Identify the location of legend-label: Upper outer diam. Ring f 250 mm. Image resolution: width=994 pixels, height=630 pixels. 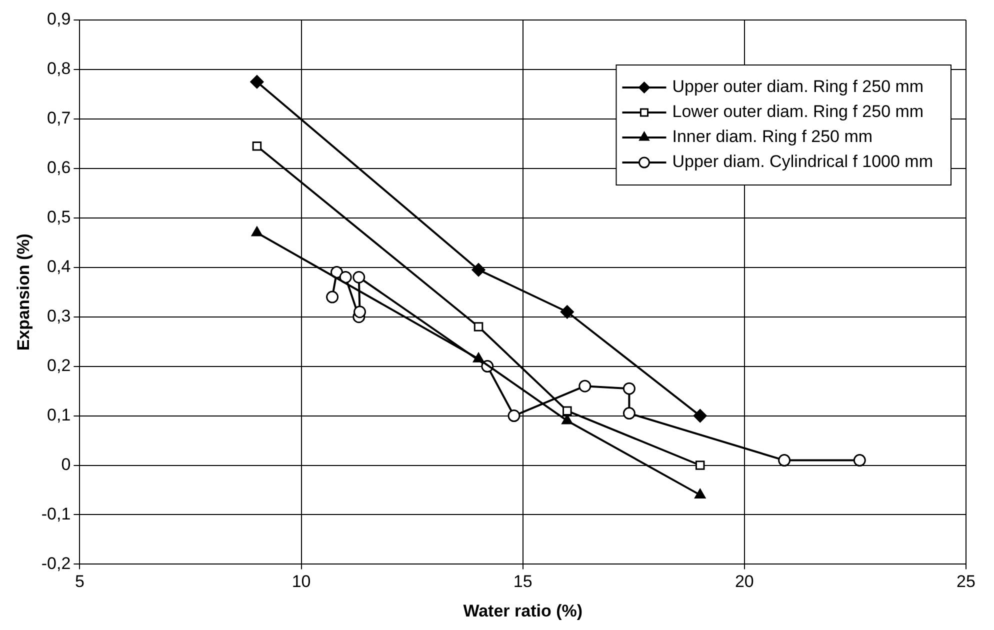
(798, 86).